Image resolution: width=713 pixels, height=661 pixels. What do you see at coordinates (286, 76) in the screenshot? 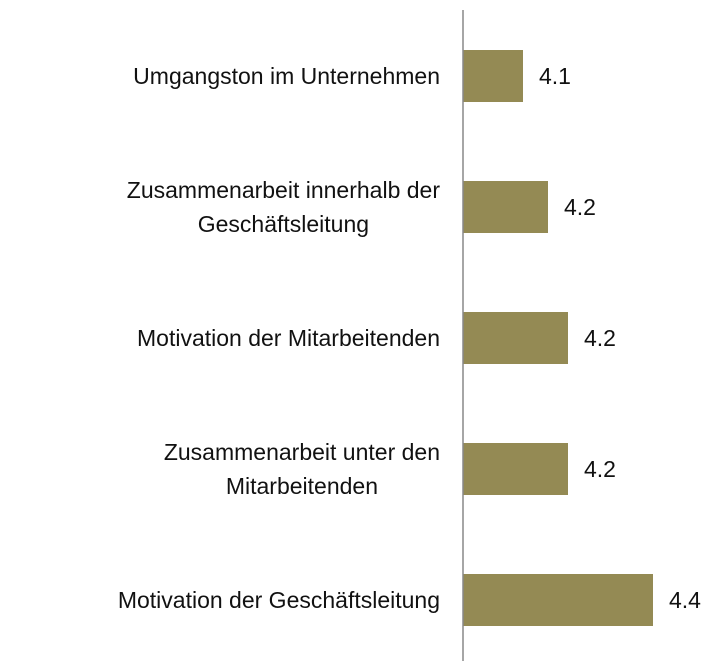
I see `category-label: Umgangston im Unternehmen` at bounding box center [286, 76].